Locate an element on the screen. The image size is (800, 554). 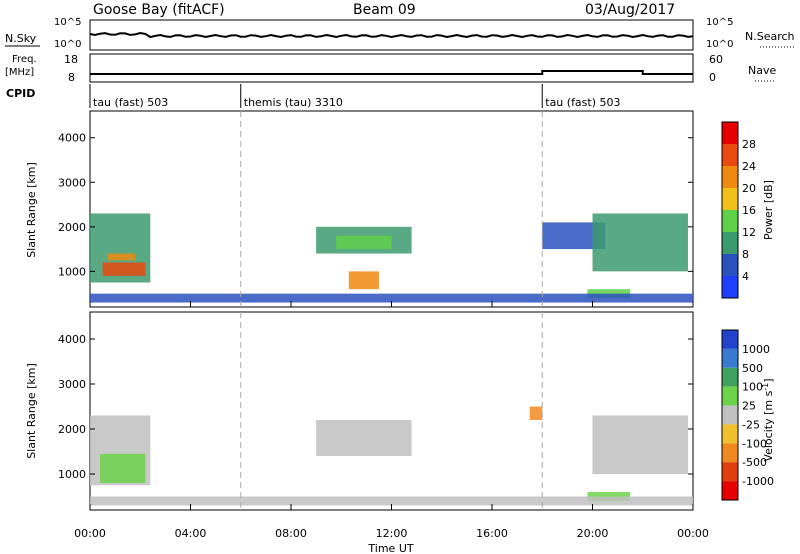
velocity-ytick-label: 2000 is located at coordinates (72, 429).